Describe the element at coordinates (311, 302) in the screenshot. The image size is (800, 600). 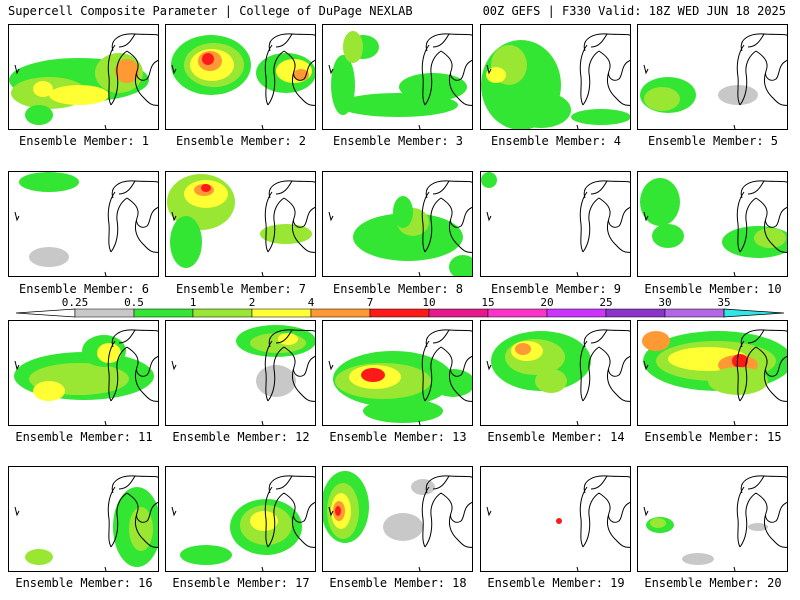
I see `colorbar-tick-label: 4` at that location.